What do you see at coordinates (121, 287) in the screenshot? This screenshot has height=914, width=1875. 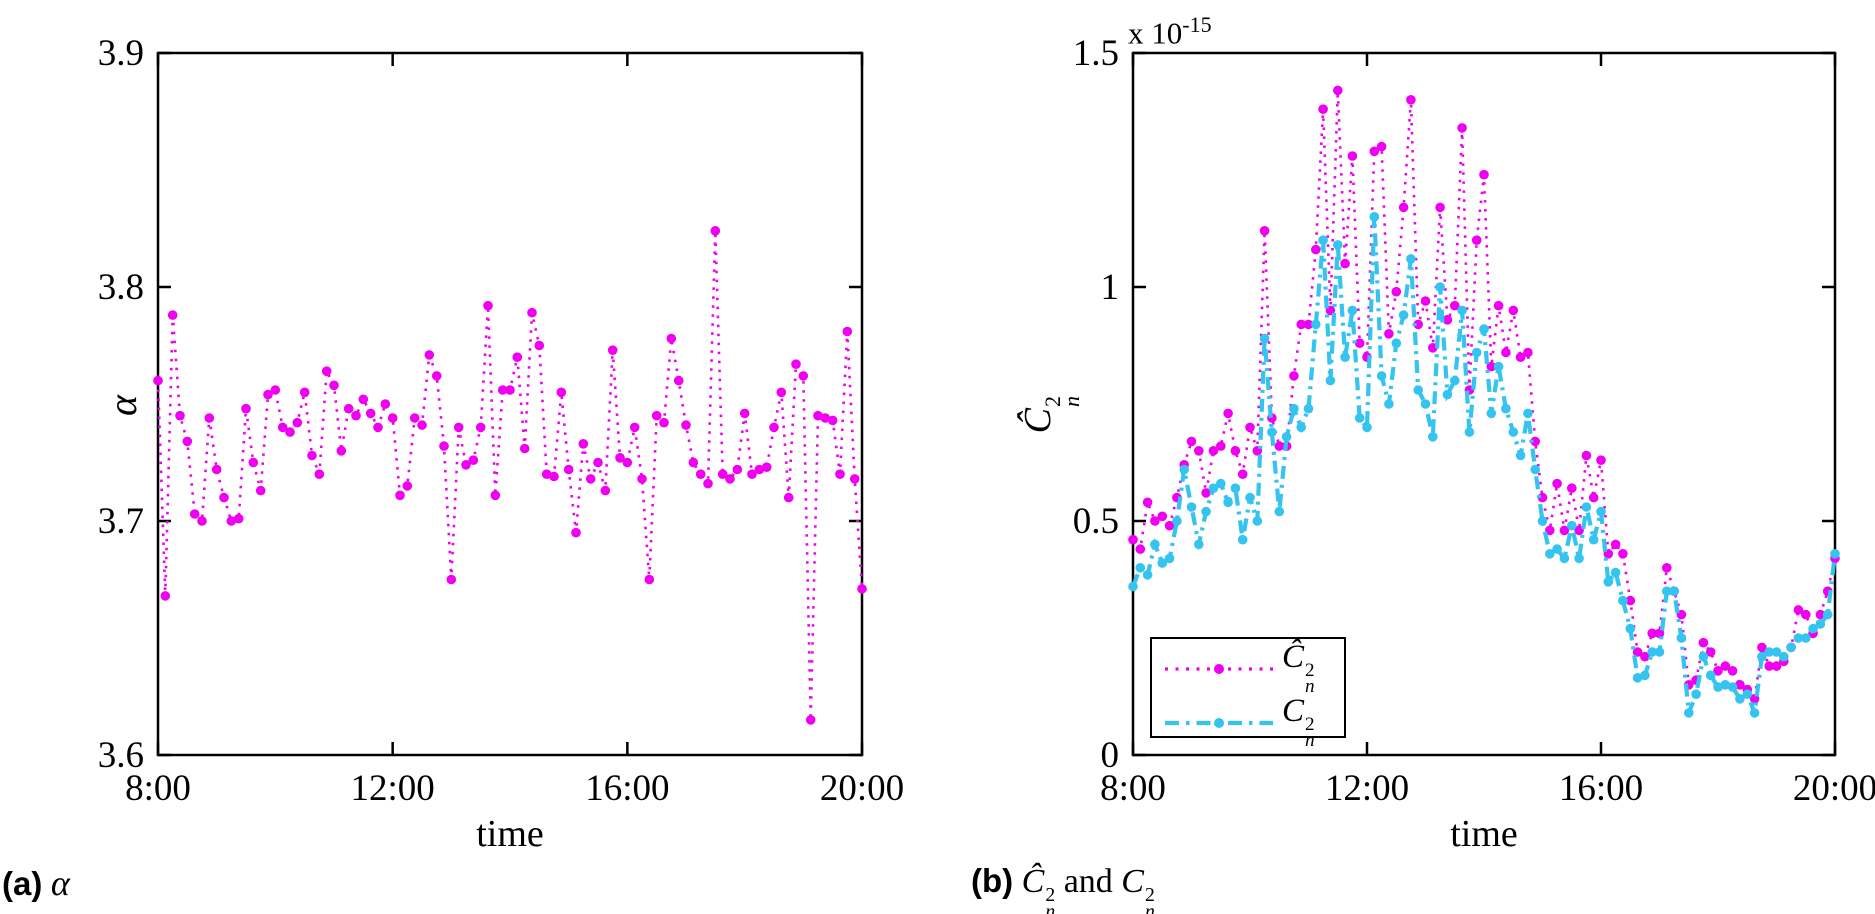 I see `svg-text: 3.8` at bounding box center [121, 287].